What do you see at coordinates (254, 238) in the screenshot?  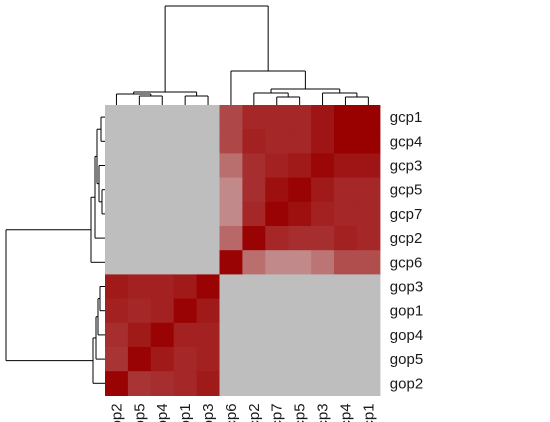 I see `heatmap-cell-gcp2-gcp2` at bounding box center [254, 238].